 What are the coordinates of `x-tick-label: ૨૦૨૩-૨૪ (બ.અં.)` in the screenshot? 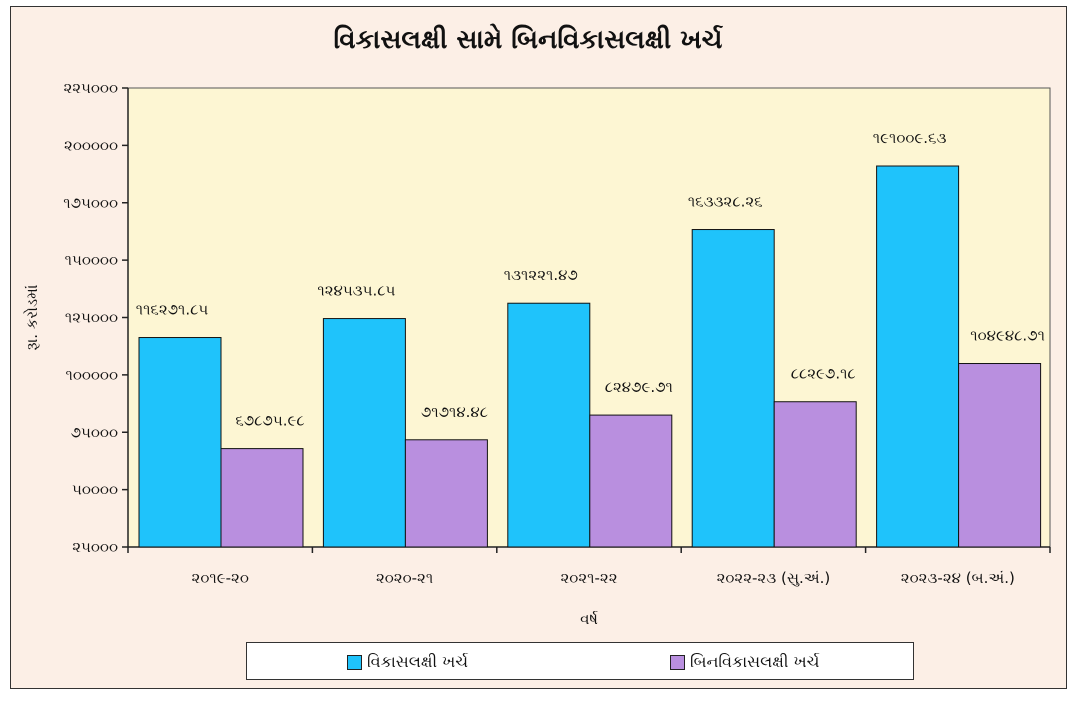 It's located at (958, 578).